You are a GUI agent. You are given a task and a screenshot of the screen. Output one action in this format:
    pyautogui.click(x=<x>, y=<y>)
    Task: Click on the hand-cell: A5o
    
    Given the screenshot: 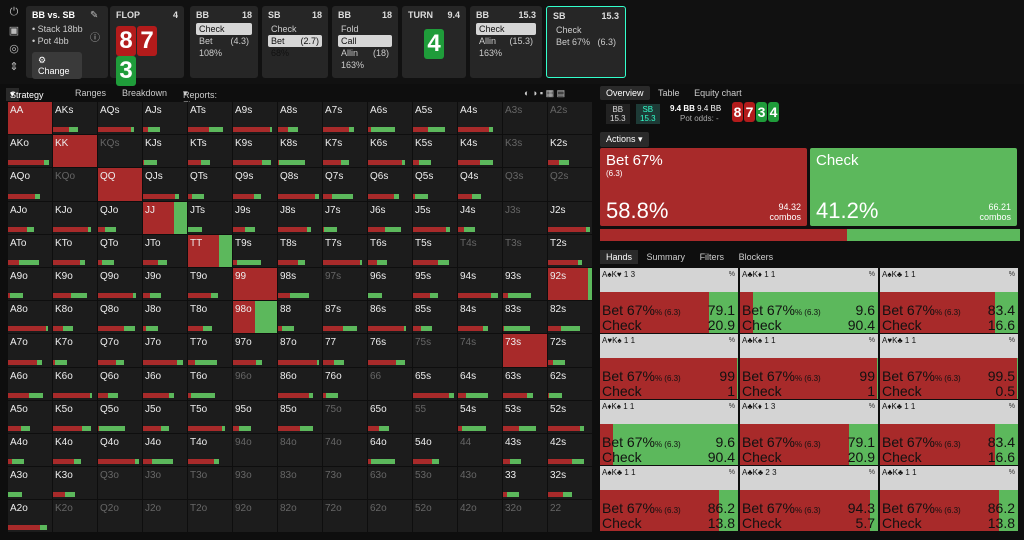 What is the action you would take?
    pyautogui.click(x=30, y=417)
    